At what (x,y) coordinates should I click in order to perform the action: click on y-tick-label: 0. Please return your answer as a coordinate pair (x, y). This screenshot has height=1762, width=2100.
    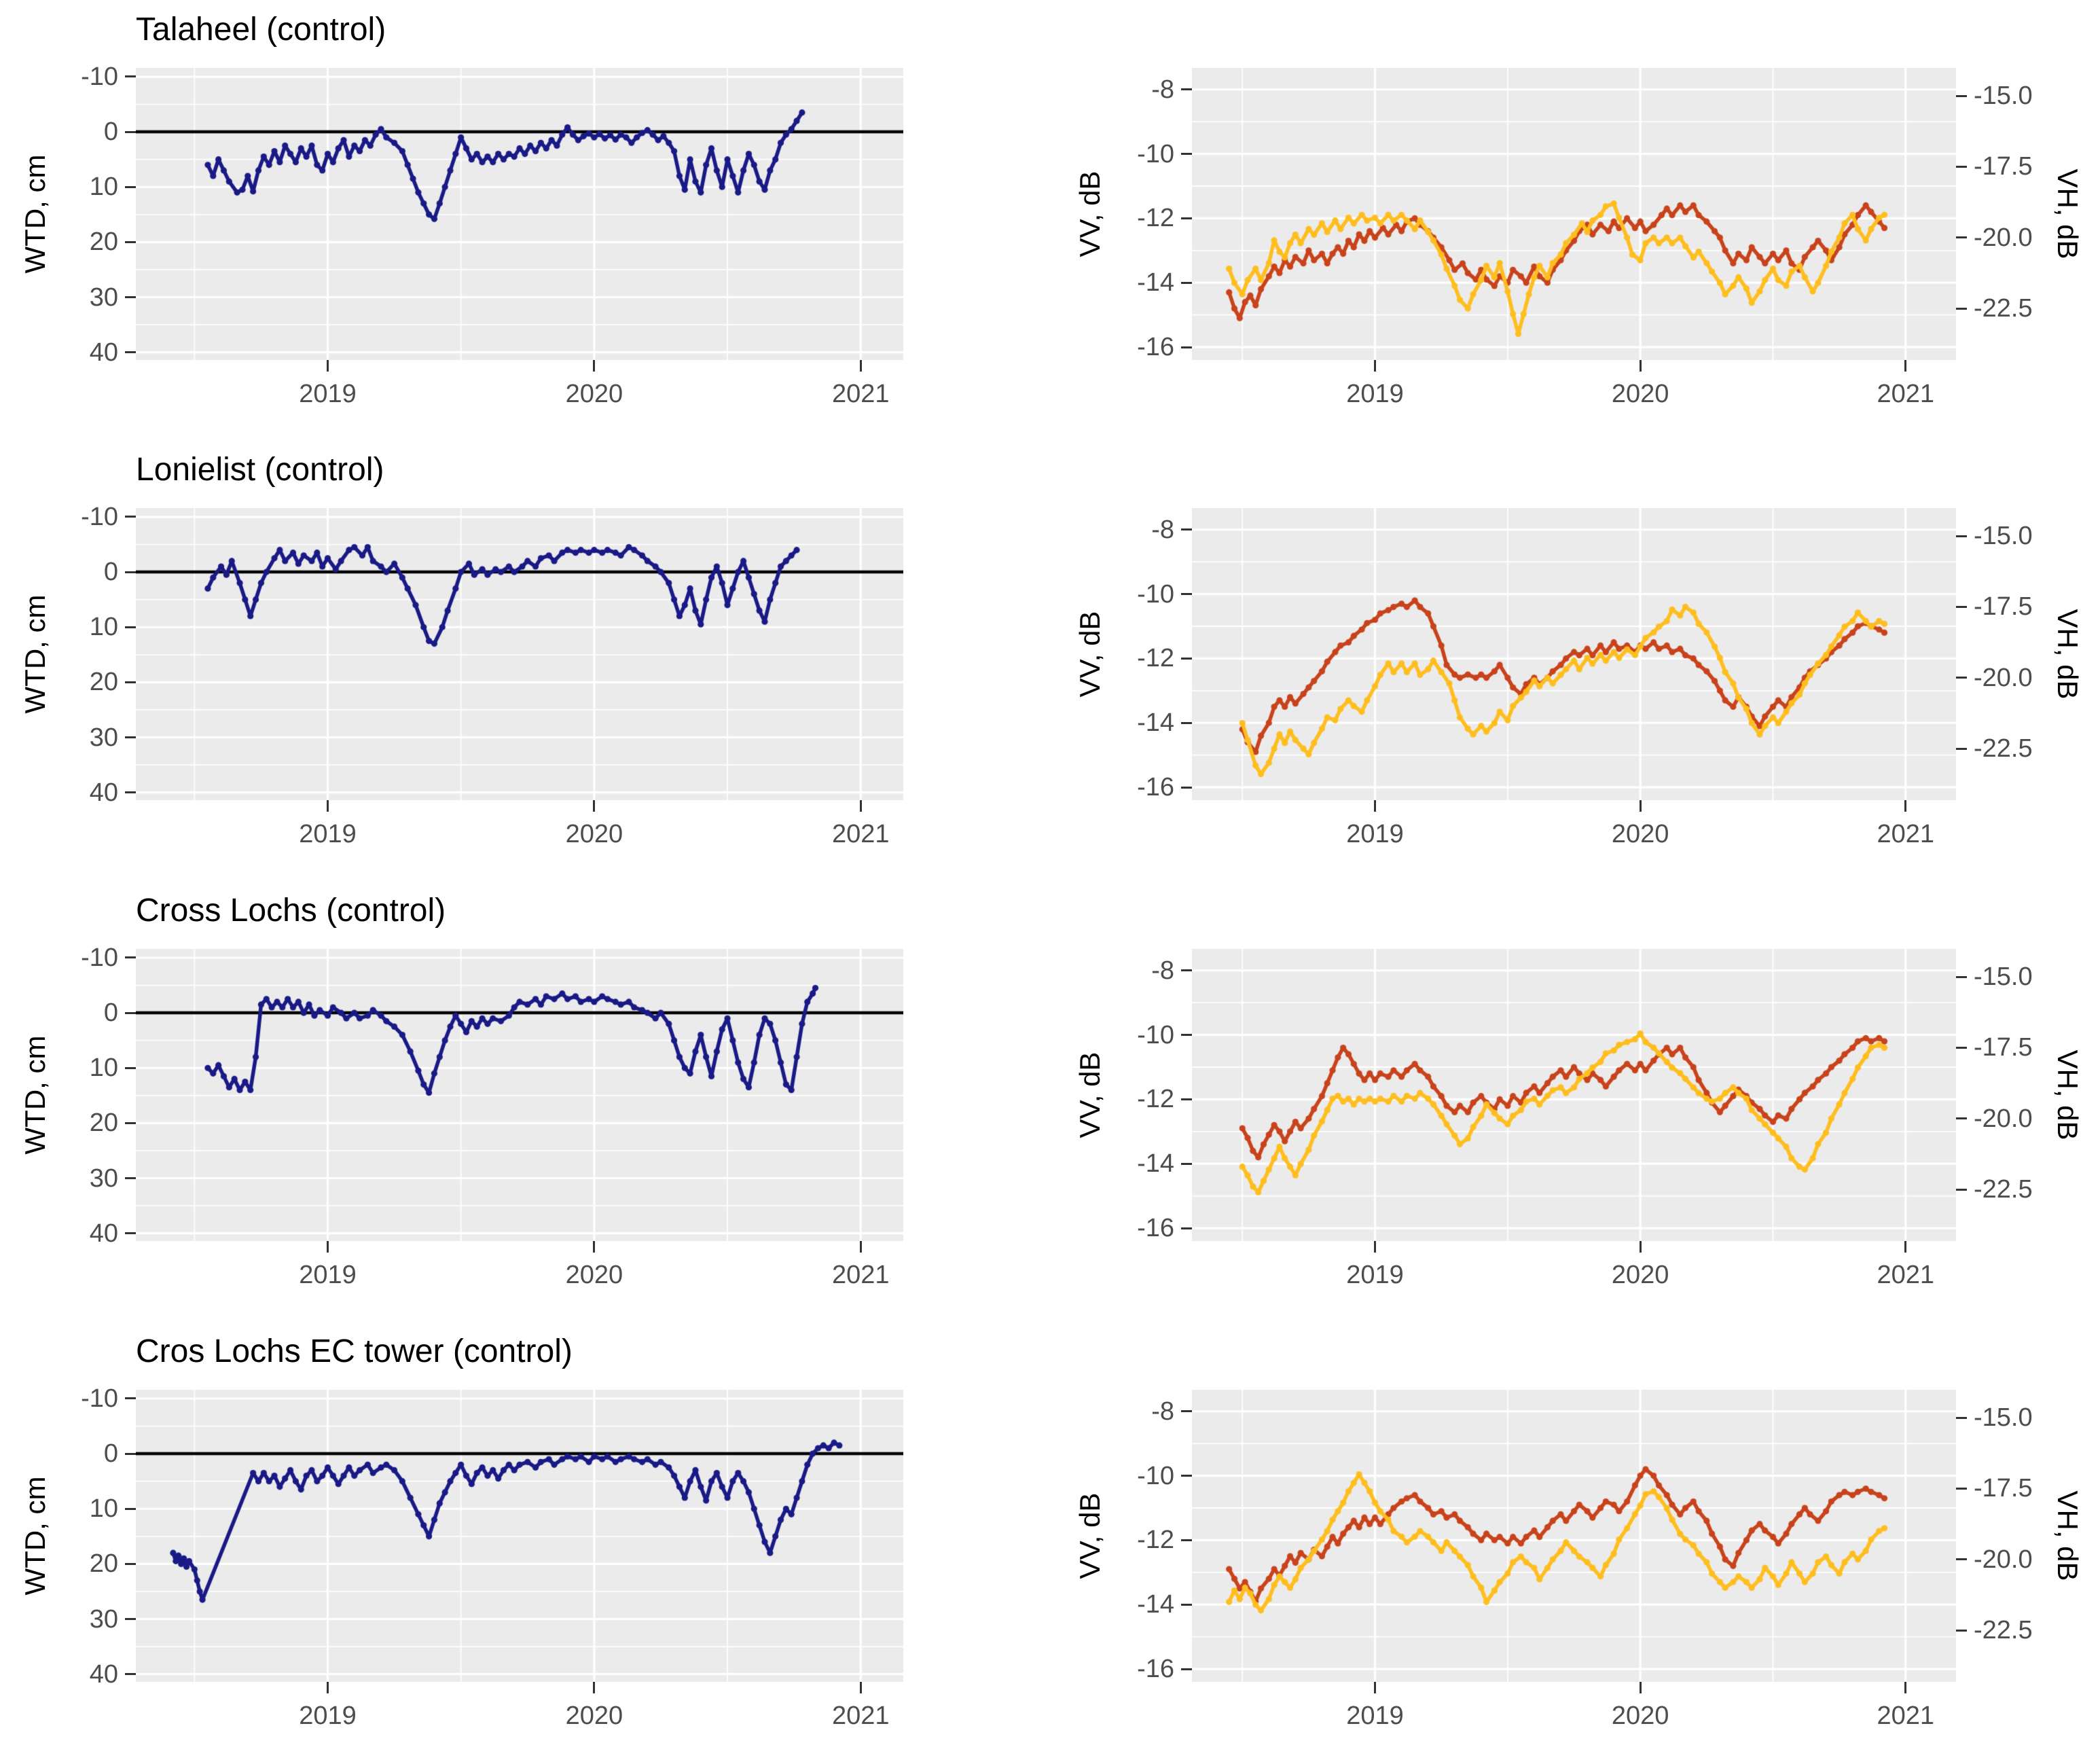
    Looking at the image, I should click on (110, 1013).